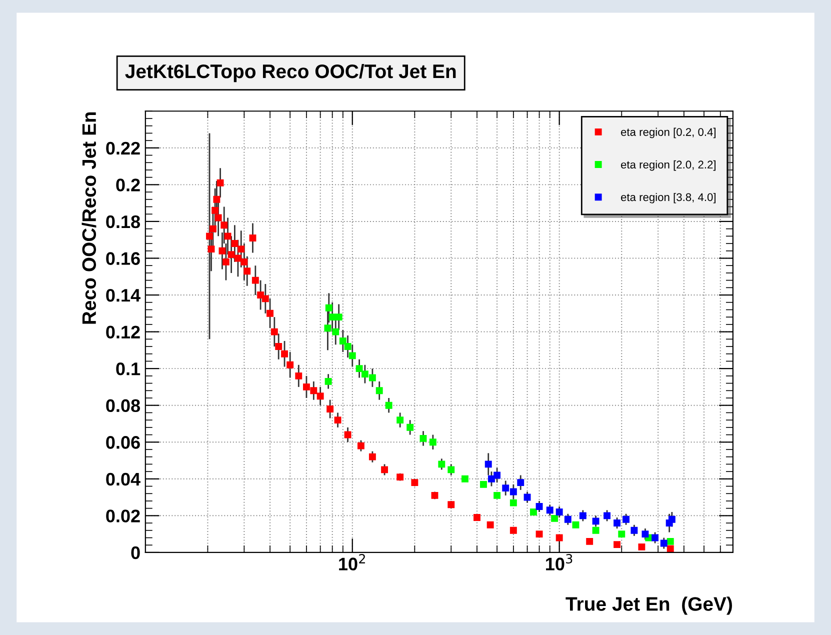  I want to click on y-tick-label: 0, so click(135, 553).